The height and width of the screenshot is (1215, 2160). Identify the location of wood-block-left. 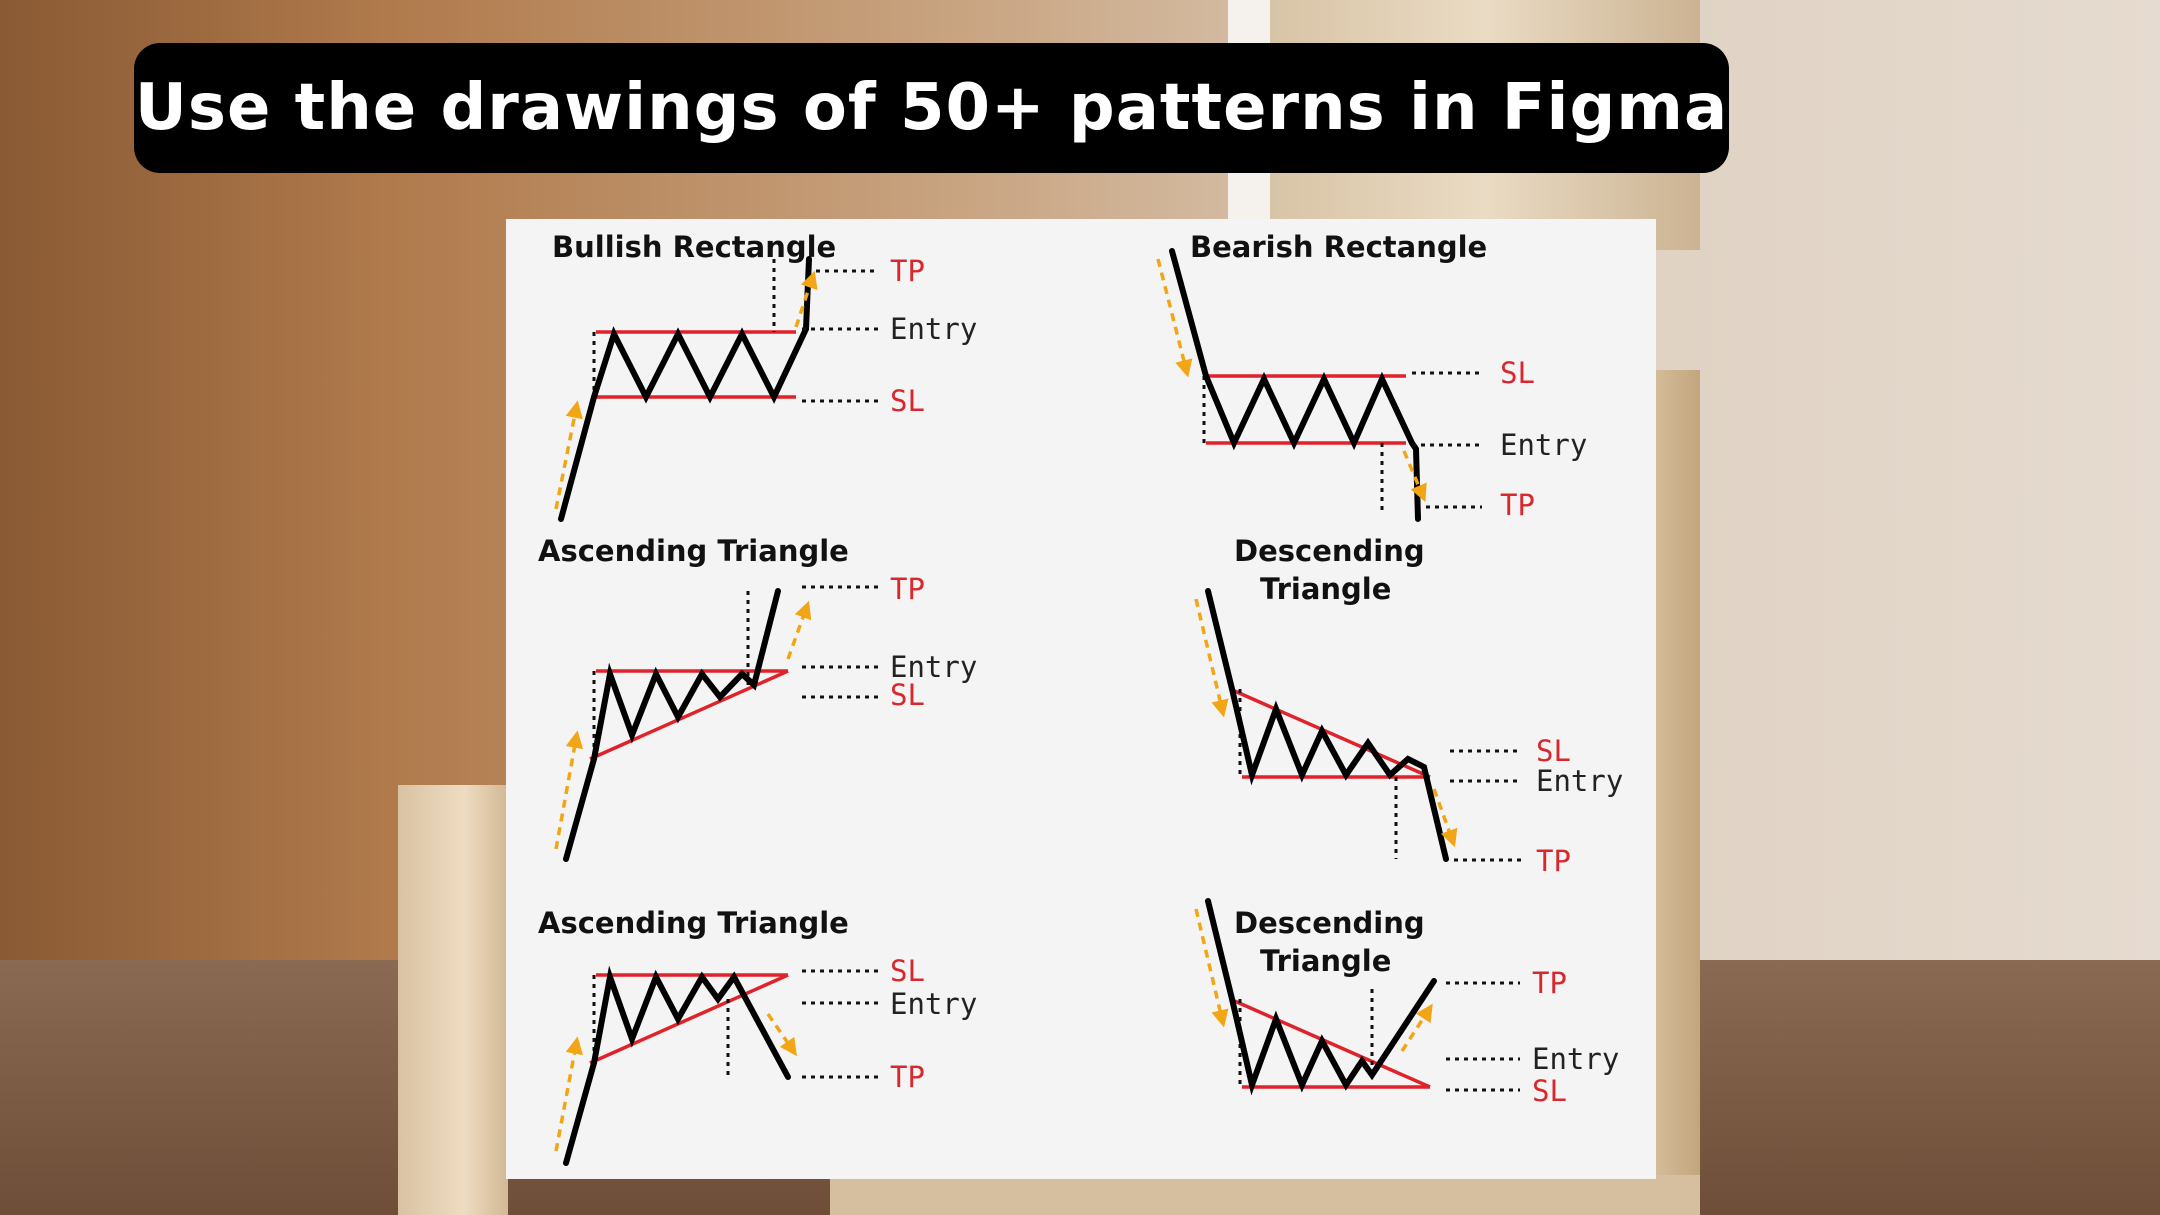
(453, 1000).